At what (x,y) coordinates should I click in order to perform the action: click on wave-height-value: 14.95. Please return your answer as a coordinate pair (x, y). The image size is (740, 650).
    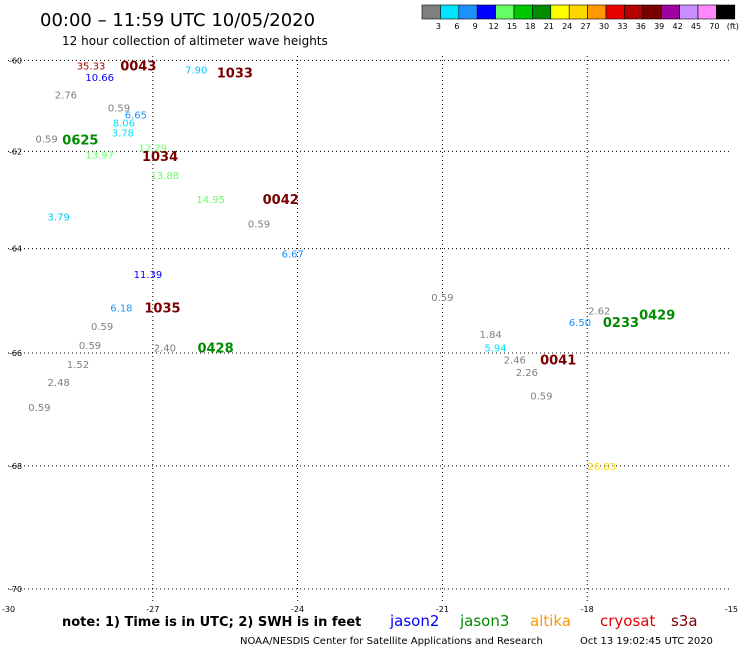
    Looking at the image, I should click on (210, 200).